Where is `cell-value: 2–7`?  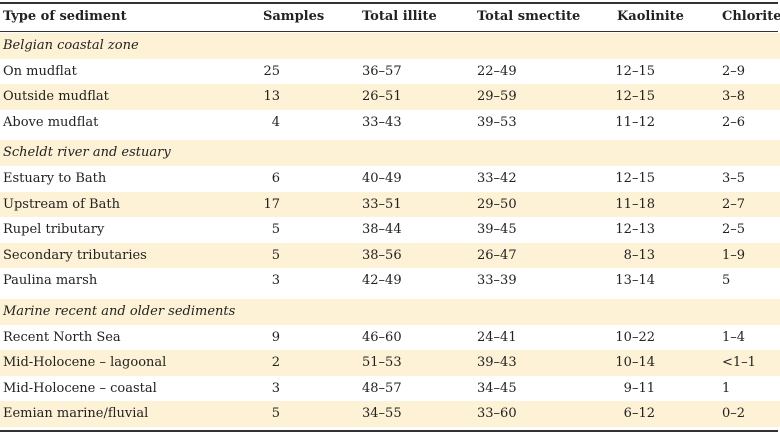
cell-value: 2–7 is located at coordinates (734, 204).